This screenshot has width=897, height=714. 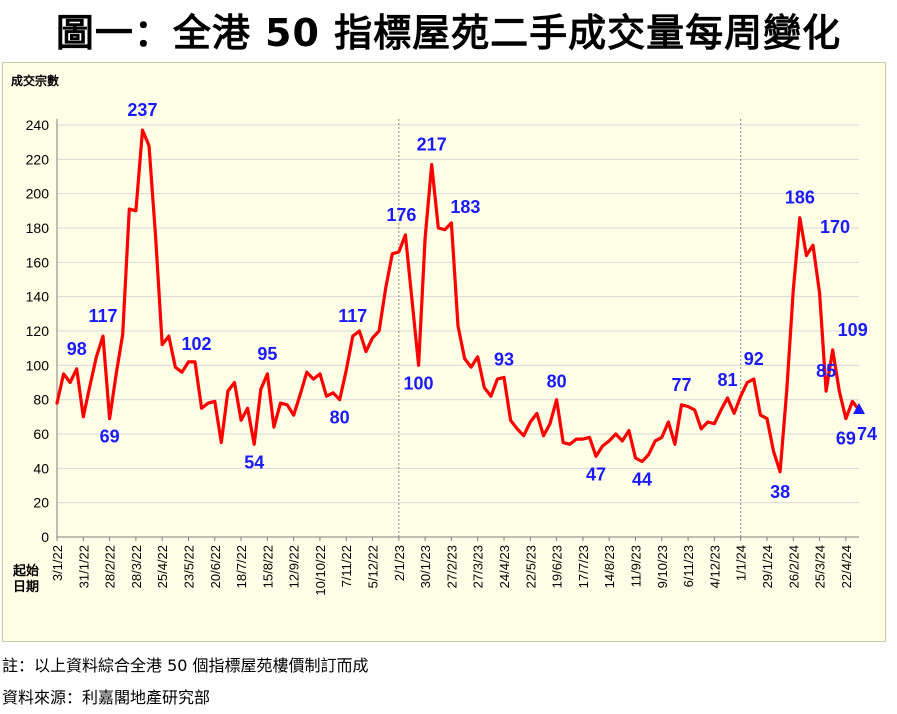 I want to click on data-label: 38, so click(x=780, y=492).